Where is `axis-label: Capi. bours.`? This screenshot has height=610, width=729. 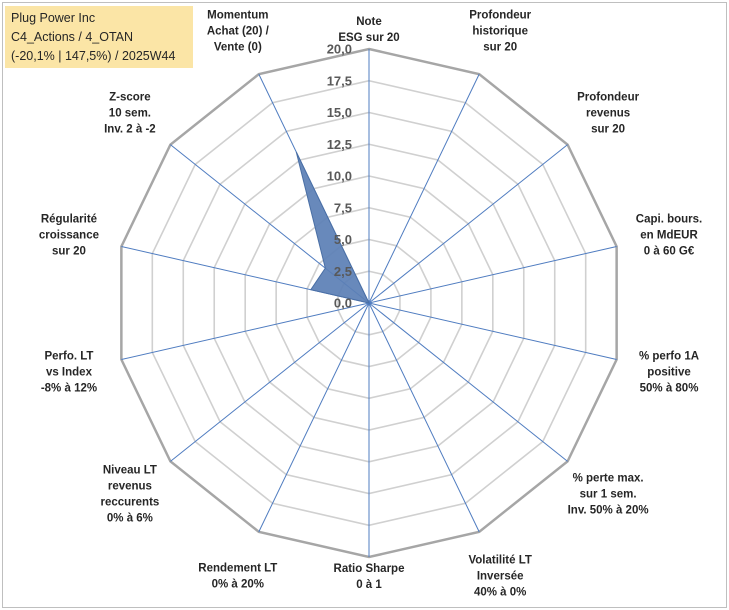 axis-label: Capi. bours. is located at coordinates (669, 220).